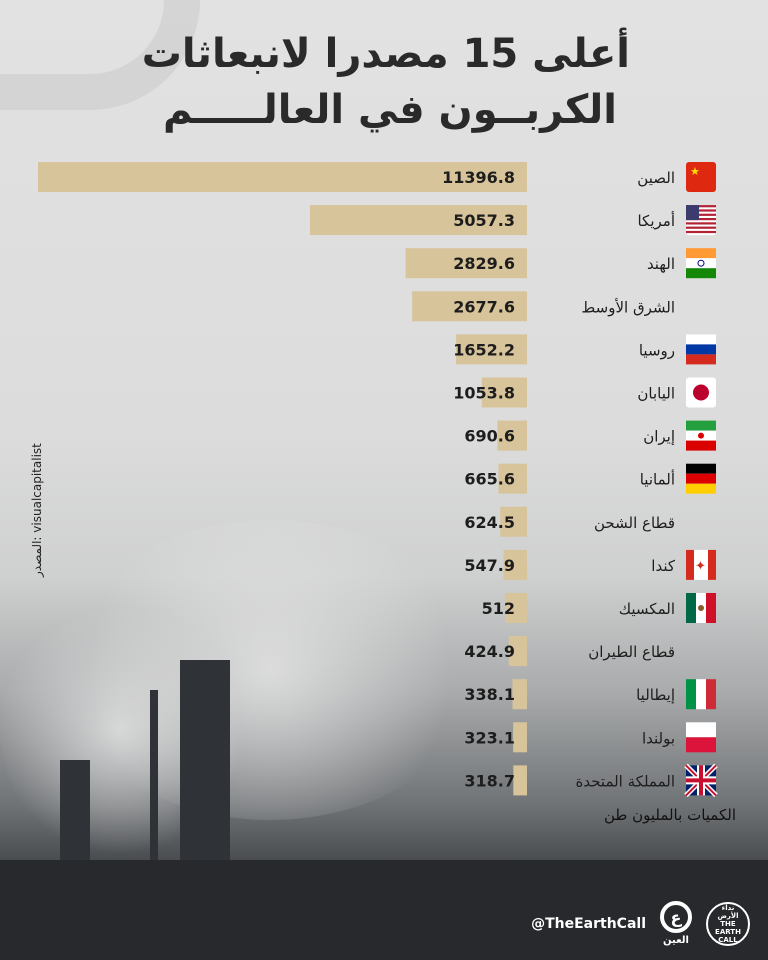 This screenshot has height=960, width=768. I want to click on value-label: 11396.8, so click(478, 177).